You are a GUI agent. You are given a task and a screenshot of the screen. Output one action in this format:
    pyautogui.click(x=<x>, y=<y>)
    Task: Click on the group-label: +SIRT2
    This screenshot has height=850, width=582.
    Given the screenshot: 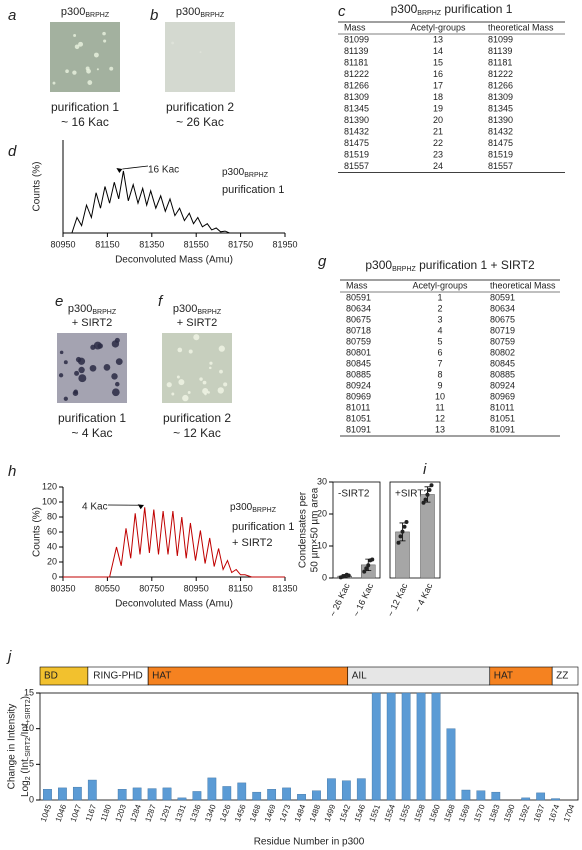 What is the action you would take?
    pyautogui.click(x=412, y=494)
    